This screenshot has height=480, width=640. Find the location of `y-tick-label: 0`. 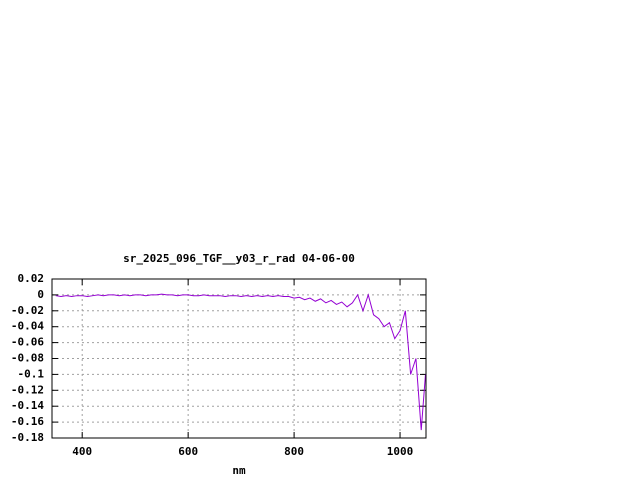

y-tick-label: 0 is located at coordinates (40, 294).